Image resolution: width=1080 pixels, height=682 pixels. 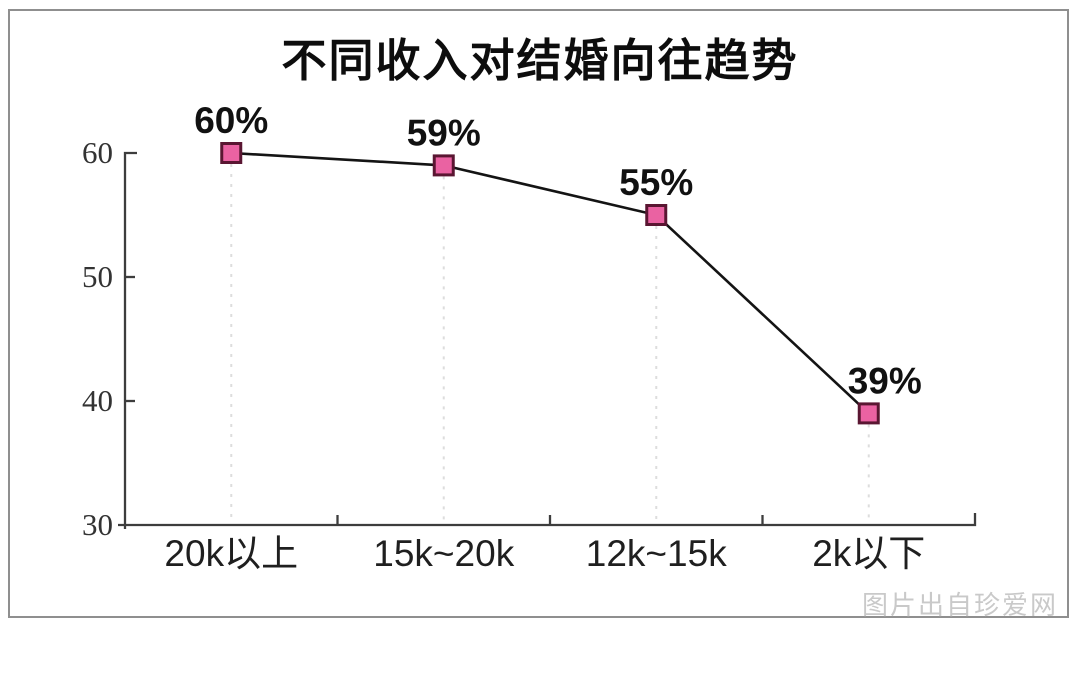 What do you see at coordinates (97, 276) in the screenshot?
I see `y-tick-label: 50` at bounding box center [97, 276].